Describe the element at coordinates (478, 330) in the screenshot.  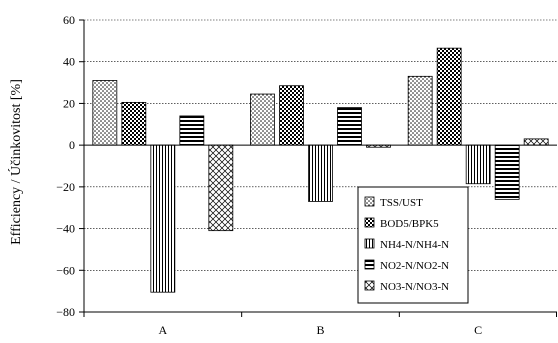
I see `x-tick-label: C` at that location.